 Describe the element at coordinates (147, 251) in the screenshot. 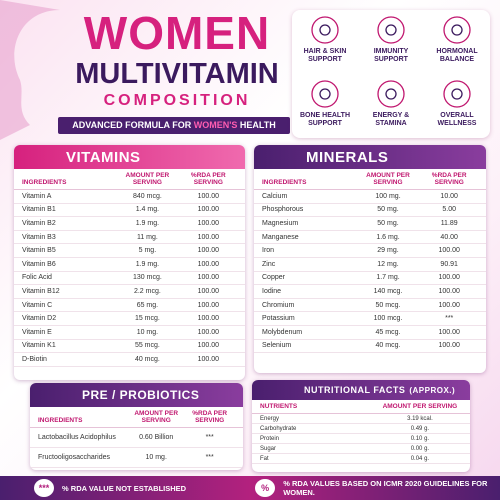

I see `table-cell: 5 mg.` at that location.